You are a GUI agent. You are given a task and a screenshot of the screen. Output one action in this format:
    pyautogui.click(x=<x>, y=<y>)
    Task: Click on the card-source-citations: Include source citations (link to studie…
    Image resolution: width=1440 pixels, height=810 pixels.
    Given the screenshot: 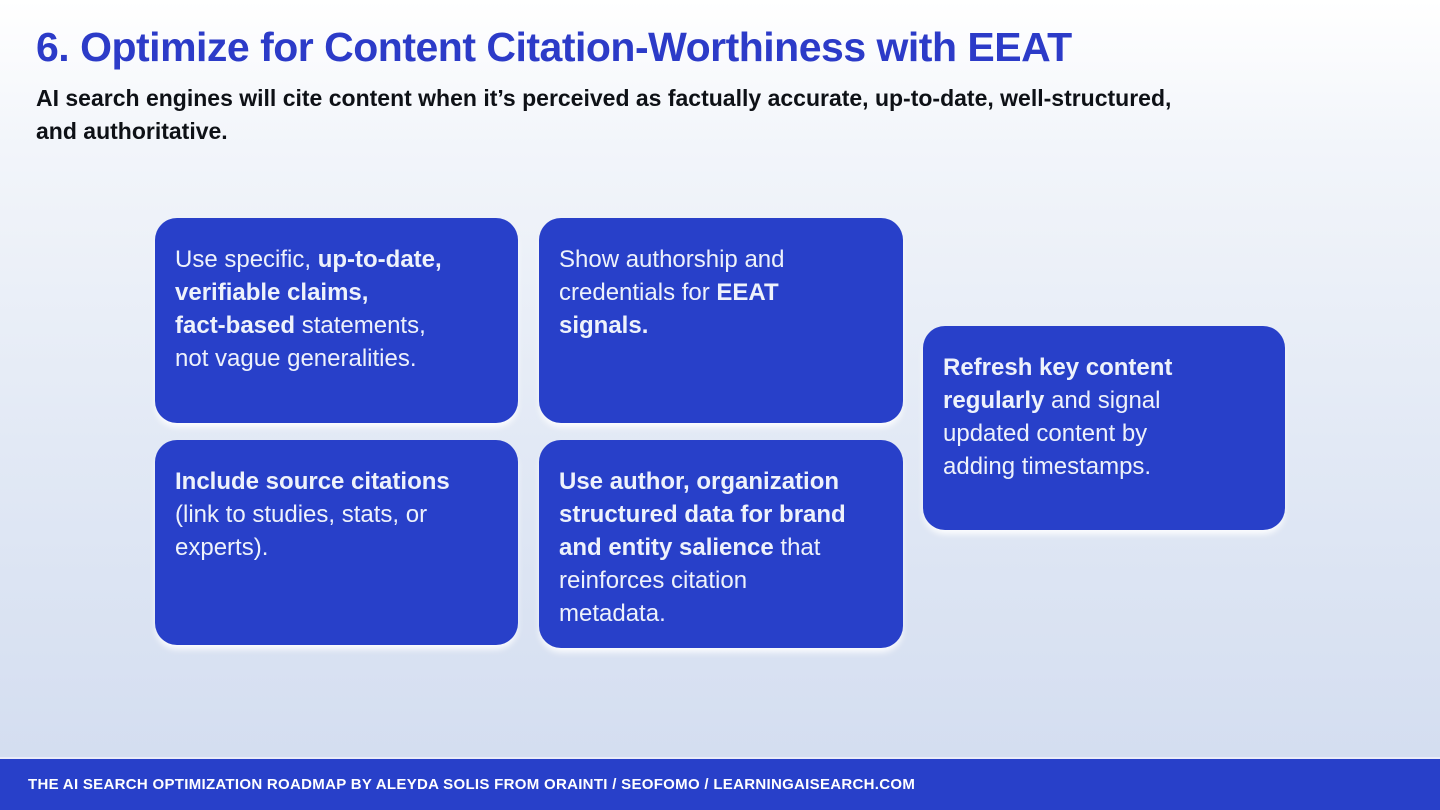 What is the action you would take?
    pyautogui.click(x=336, y=542)
    